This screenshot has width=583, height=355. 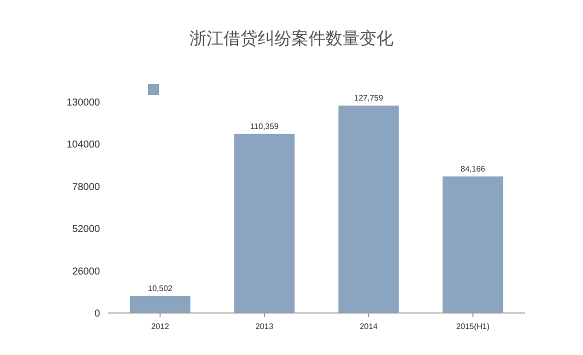 What do you see at coordinates (97, 314) in the screenshot?
I see `y-tick-label: 0` at bounding box center [97, 314].